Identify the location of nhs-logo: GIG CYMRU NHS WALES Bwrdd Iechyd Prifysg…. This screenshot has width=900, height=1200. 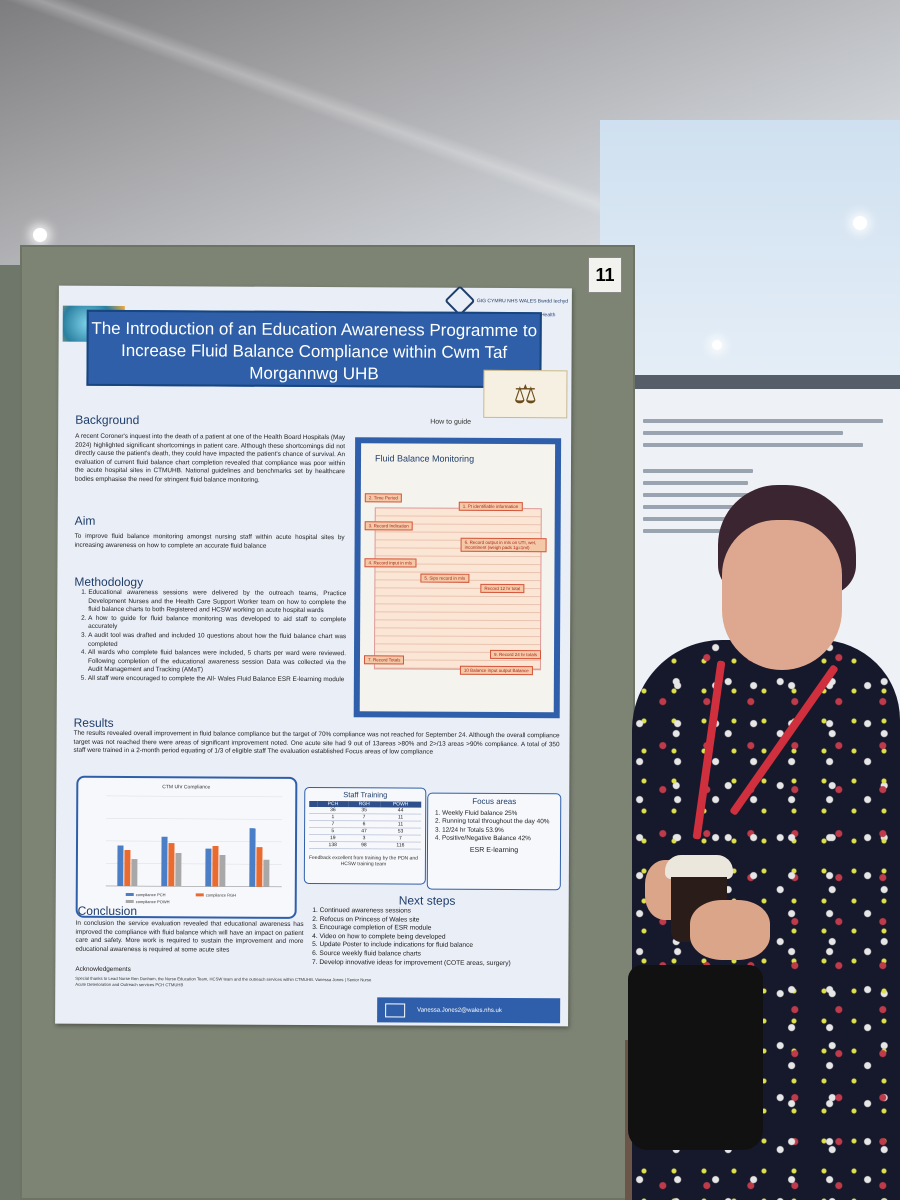
(506, 304).